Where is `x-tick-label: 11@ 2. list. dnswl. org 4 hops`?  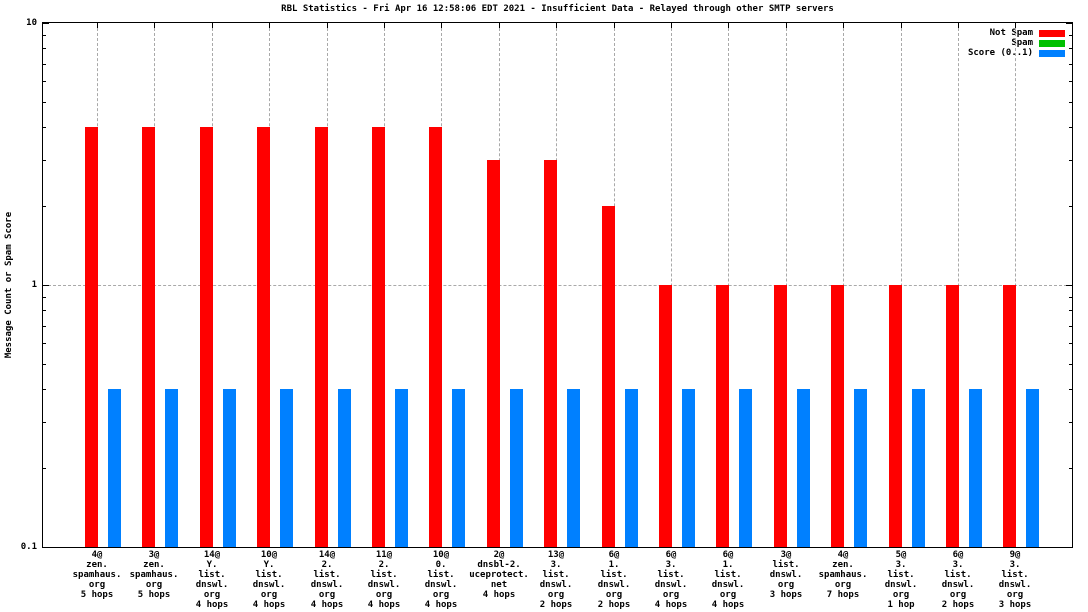 x-tick-label: 11@ 2. list. dnswl. org 4 hops is located at coordinates (384, 580).